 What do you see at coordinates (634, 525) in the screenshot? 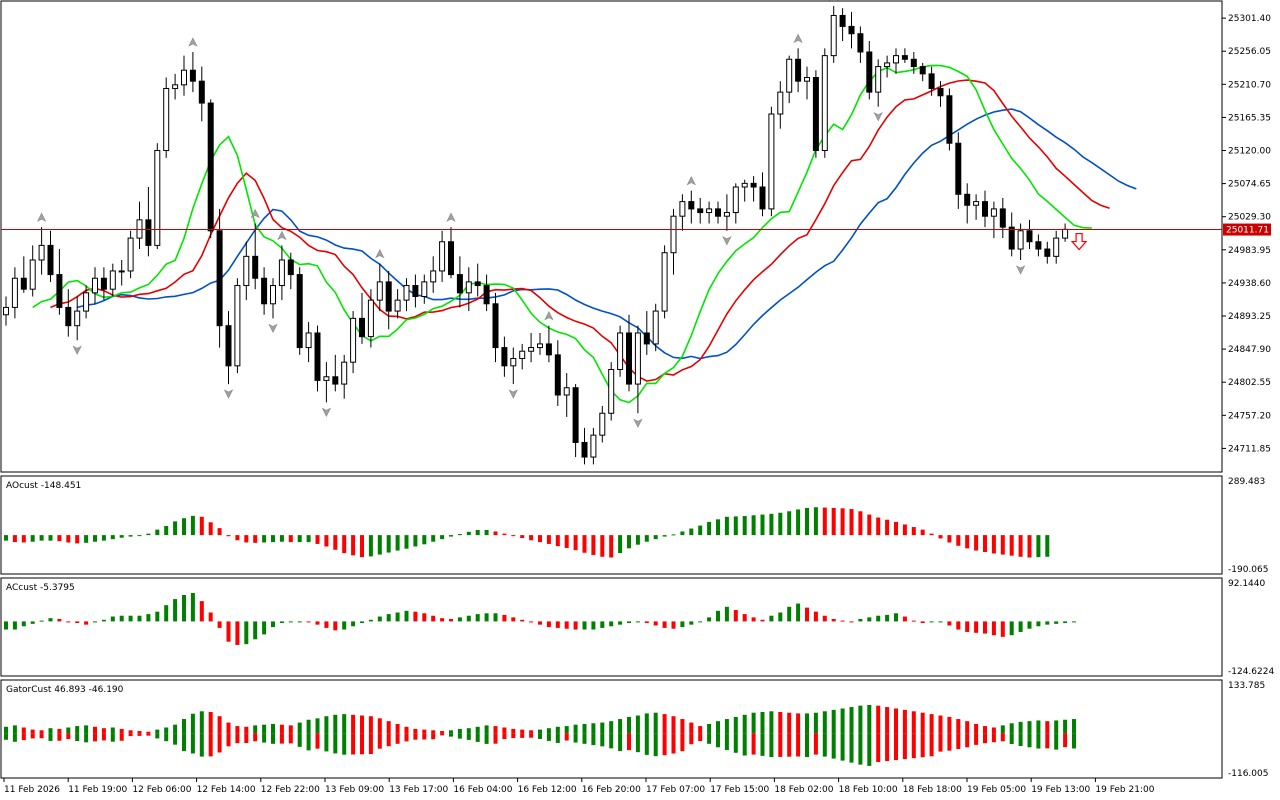
I see `ao-panel: AOcust -148.451 289.483 -190.065` at bounding box center [634, 525].